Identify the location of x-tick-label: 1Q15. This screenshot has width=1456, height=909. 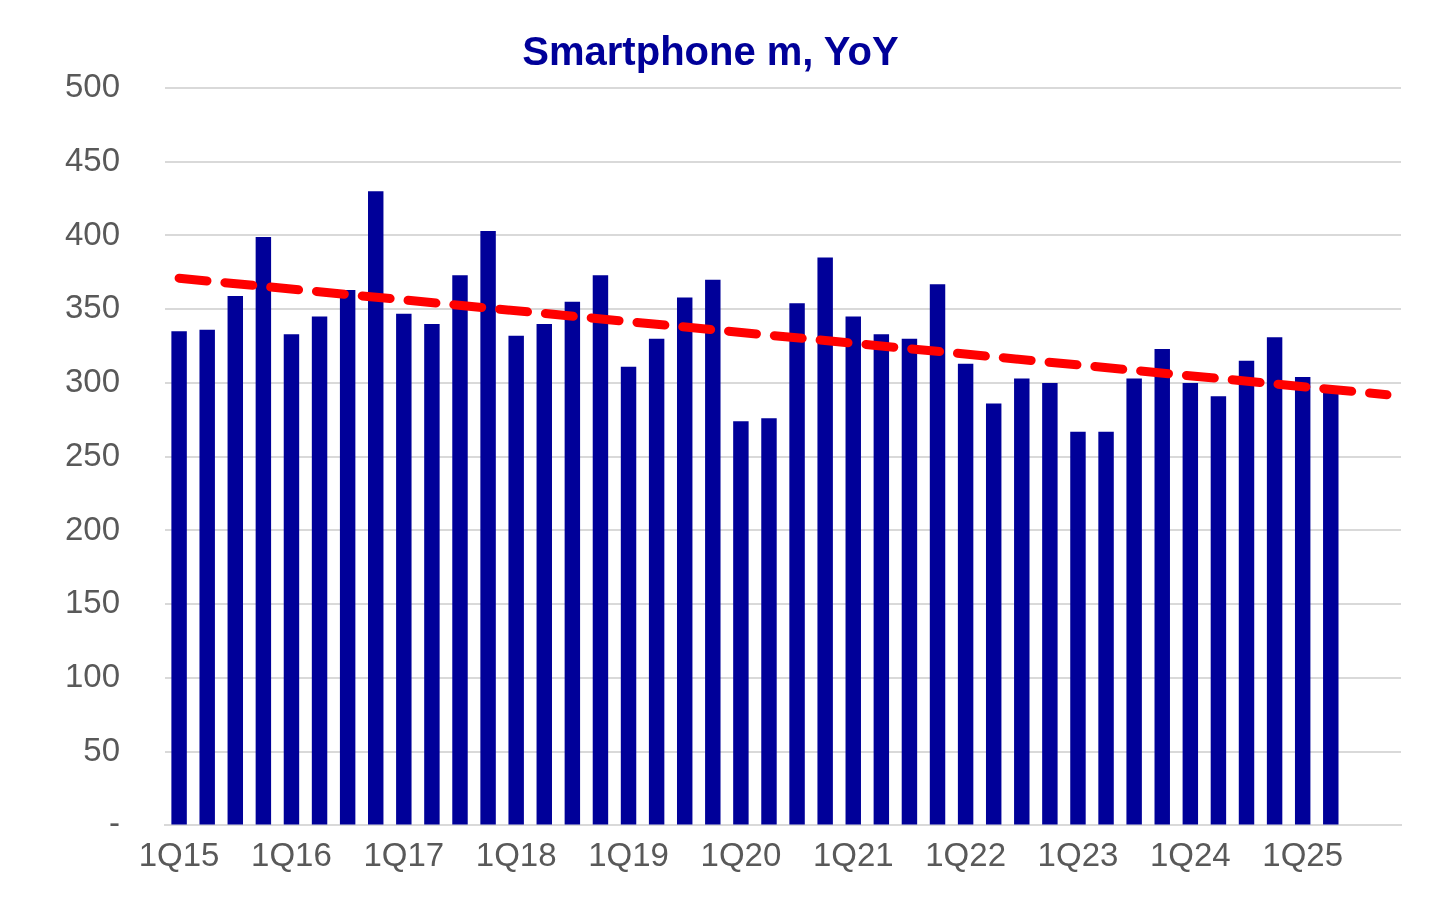
(179, 855).